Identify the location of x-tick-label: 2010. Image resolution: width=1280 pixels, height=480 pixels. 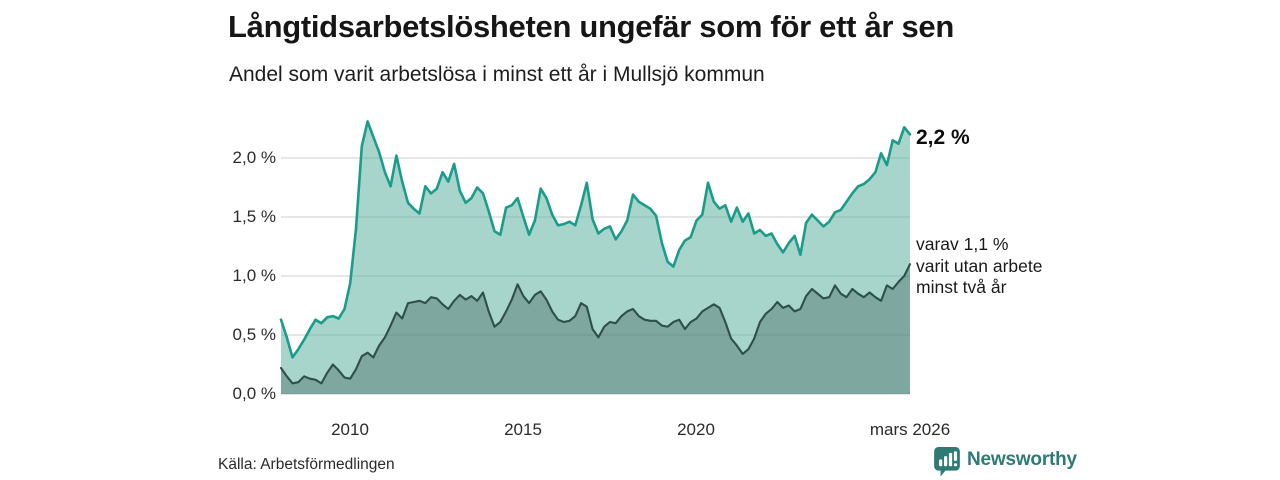
(350, 429).